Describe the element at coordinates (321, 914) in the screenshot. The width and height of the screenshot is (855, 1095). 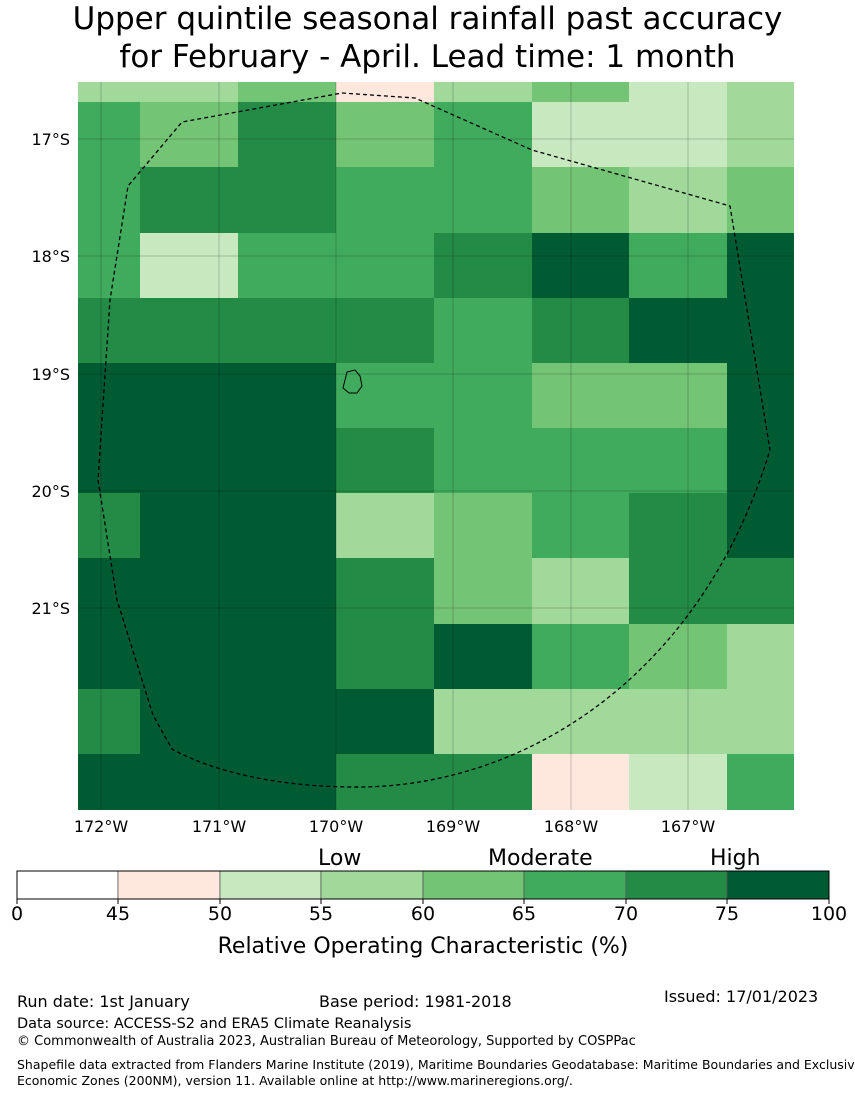
I see `colorbar-tick-label: 55` at that location.